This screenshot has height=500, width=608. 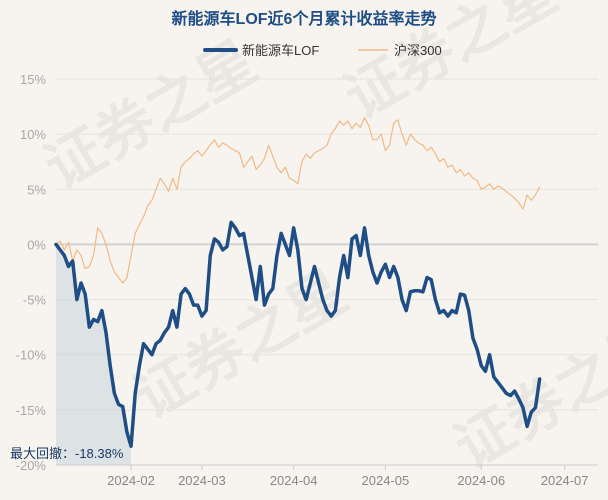 I want to click on y-axis-ticks: 15% 10% 5% 0% -5% -10% -15% -20%, so click(x=31, y=272).